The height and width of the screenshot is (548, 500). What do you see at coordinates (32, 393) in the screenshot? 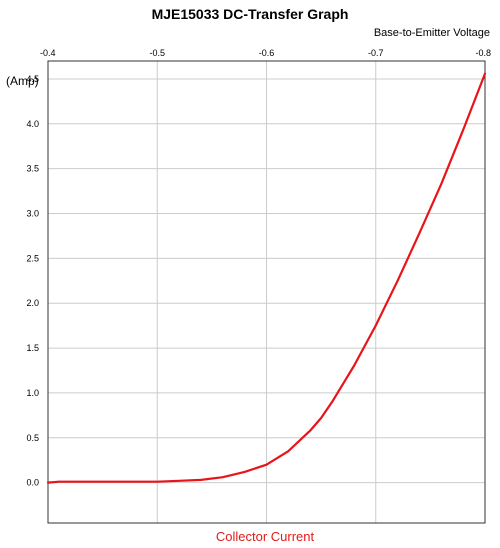
I see `y-tick-label: 1.0` at bounding box center [32, 393].